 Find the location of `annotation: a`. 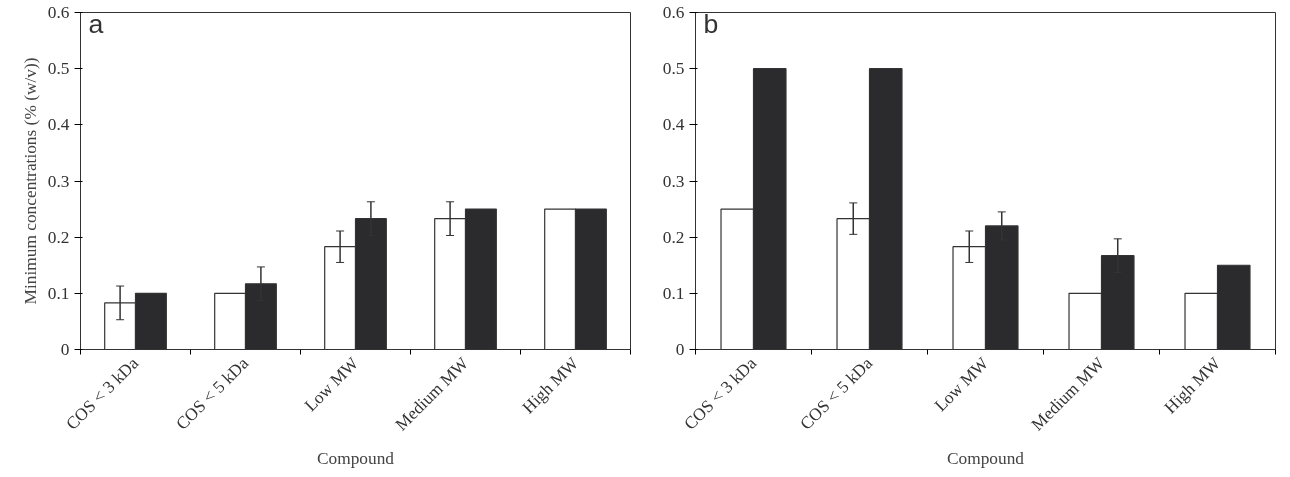

annotation: a is located at coordinates (96, 24).